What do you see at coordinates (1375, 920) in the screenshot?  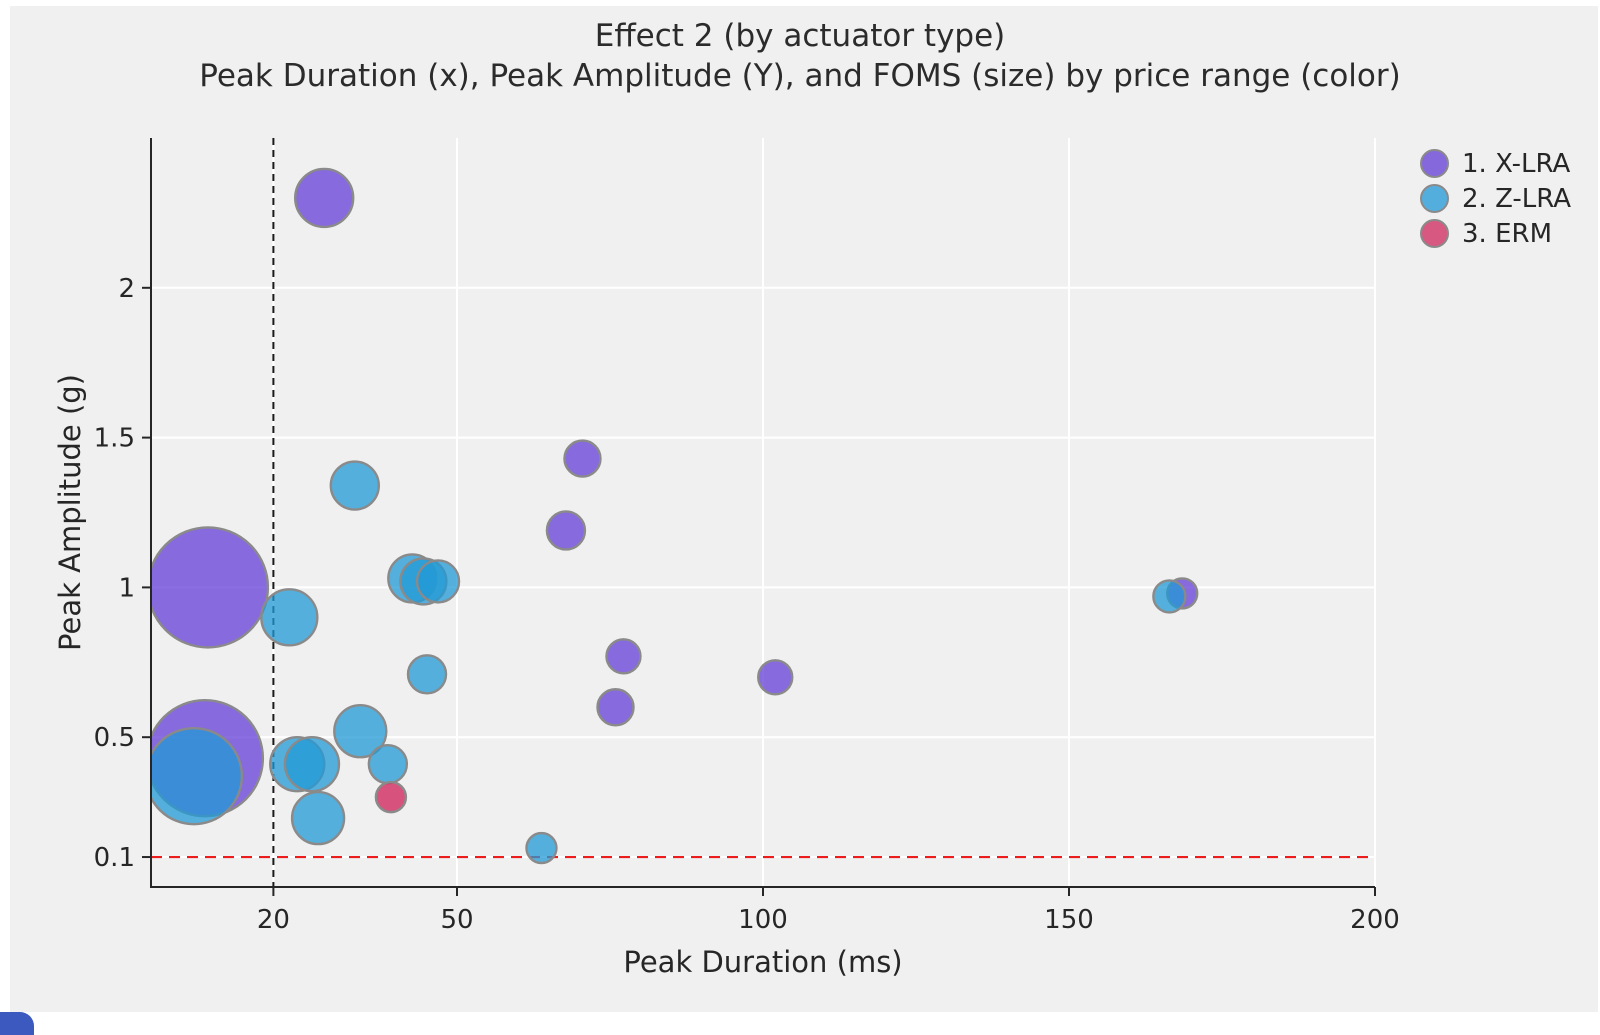 I see `x-tick-label: 200` at bounding box center [1375, 920].